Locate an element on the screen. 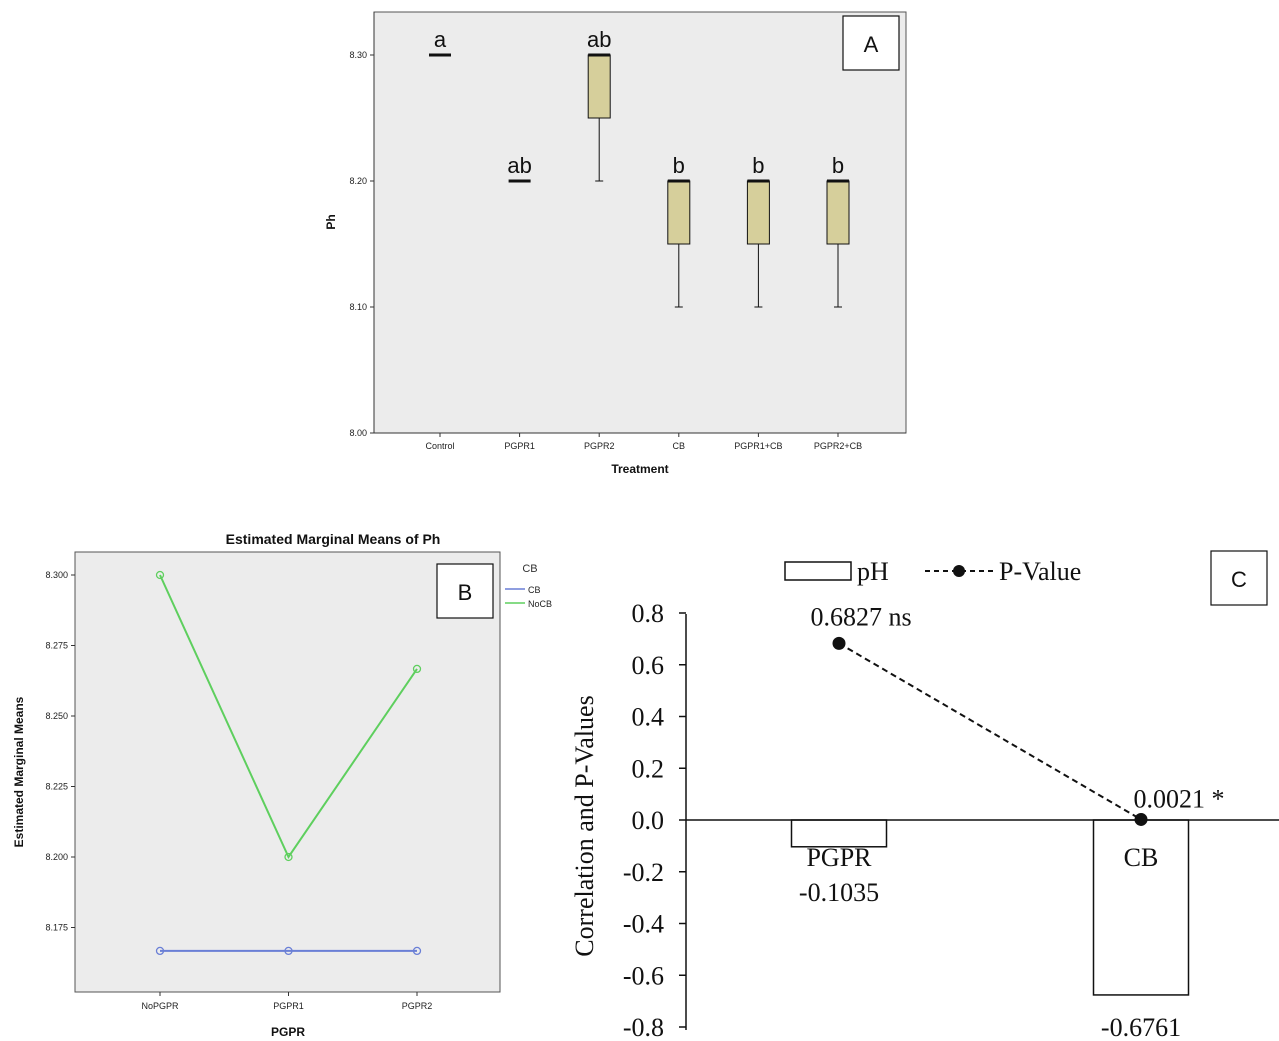 The height and width of the screenshot is (1041, 1279). panel-c-y-tick-label: -0.8 is located at coordinates (643, 1027).